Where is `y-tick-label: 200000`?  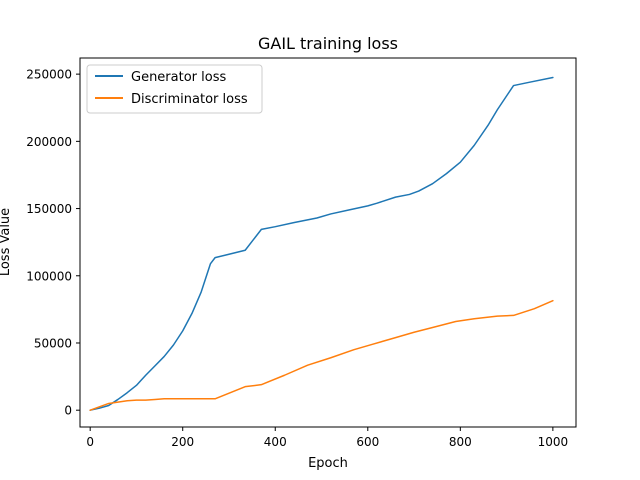
y-tick-label: 200000 is located at coordinates (49, 142).